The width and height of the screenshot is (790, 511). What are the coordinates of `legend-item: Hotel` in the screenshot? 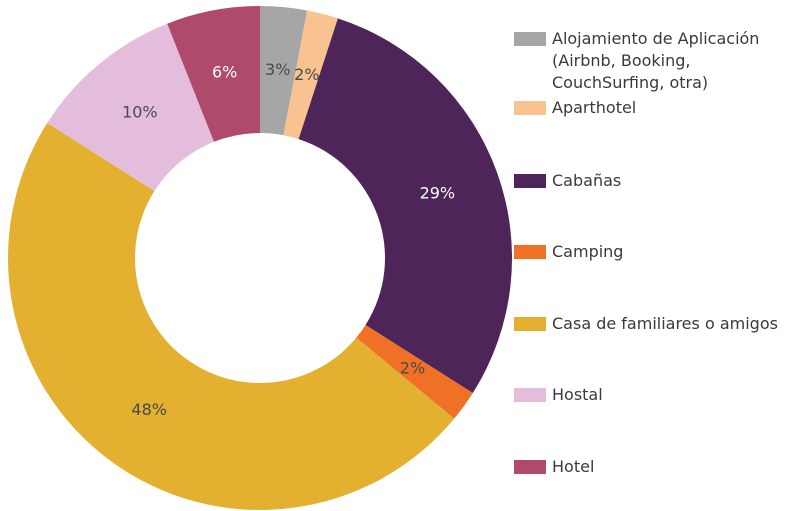 It's located at (650, 467).